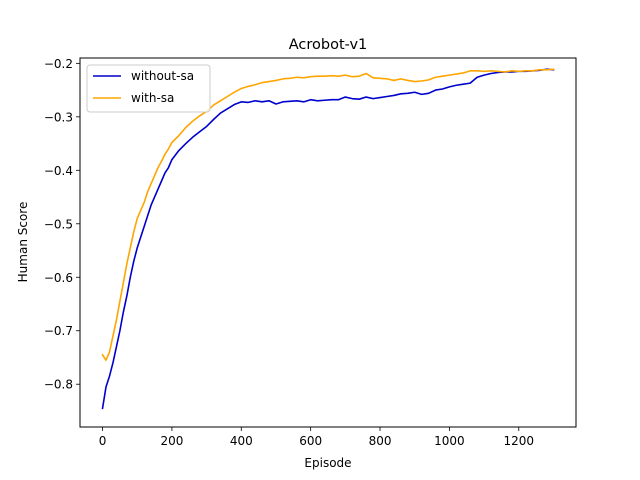 The height and width of the screenshot is (480, 640). What do you see at coordinates (23, 242) in the screenshot?
I see `y-axis-label: Human Score` at bounding box center [23, 242].